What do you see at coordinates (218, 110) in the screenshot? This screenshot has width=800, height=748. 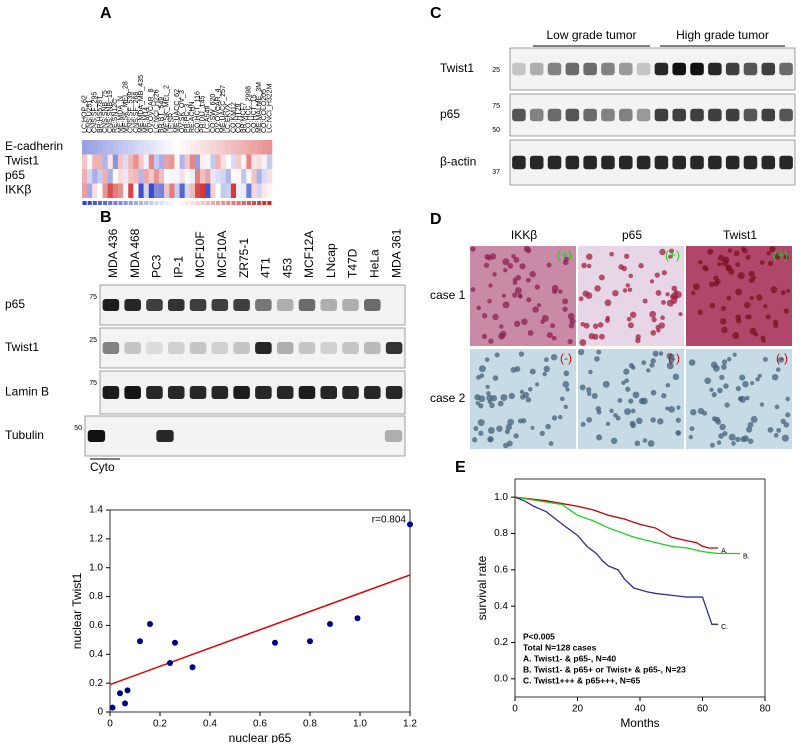 I see `heatmap-column-label: OV:OVCAR_4` at bounding box center [218, 110].